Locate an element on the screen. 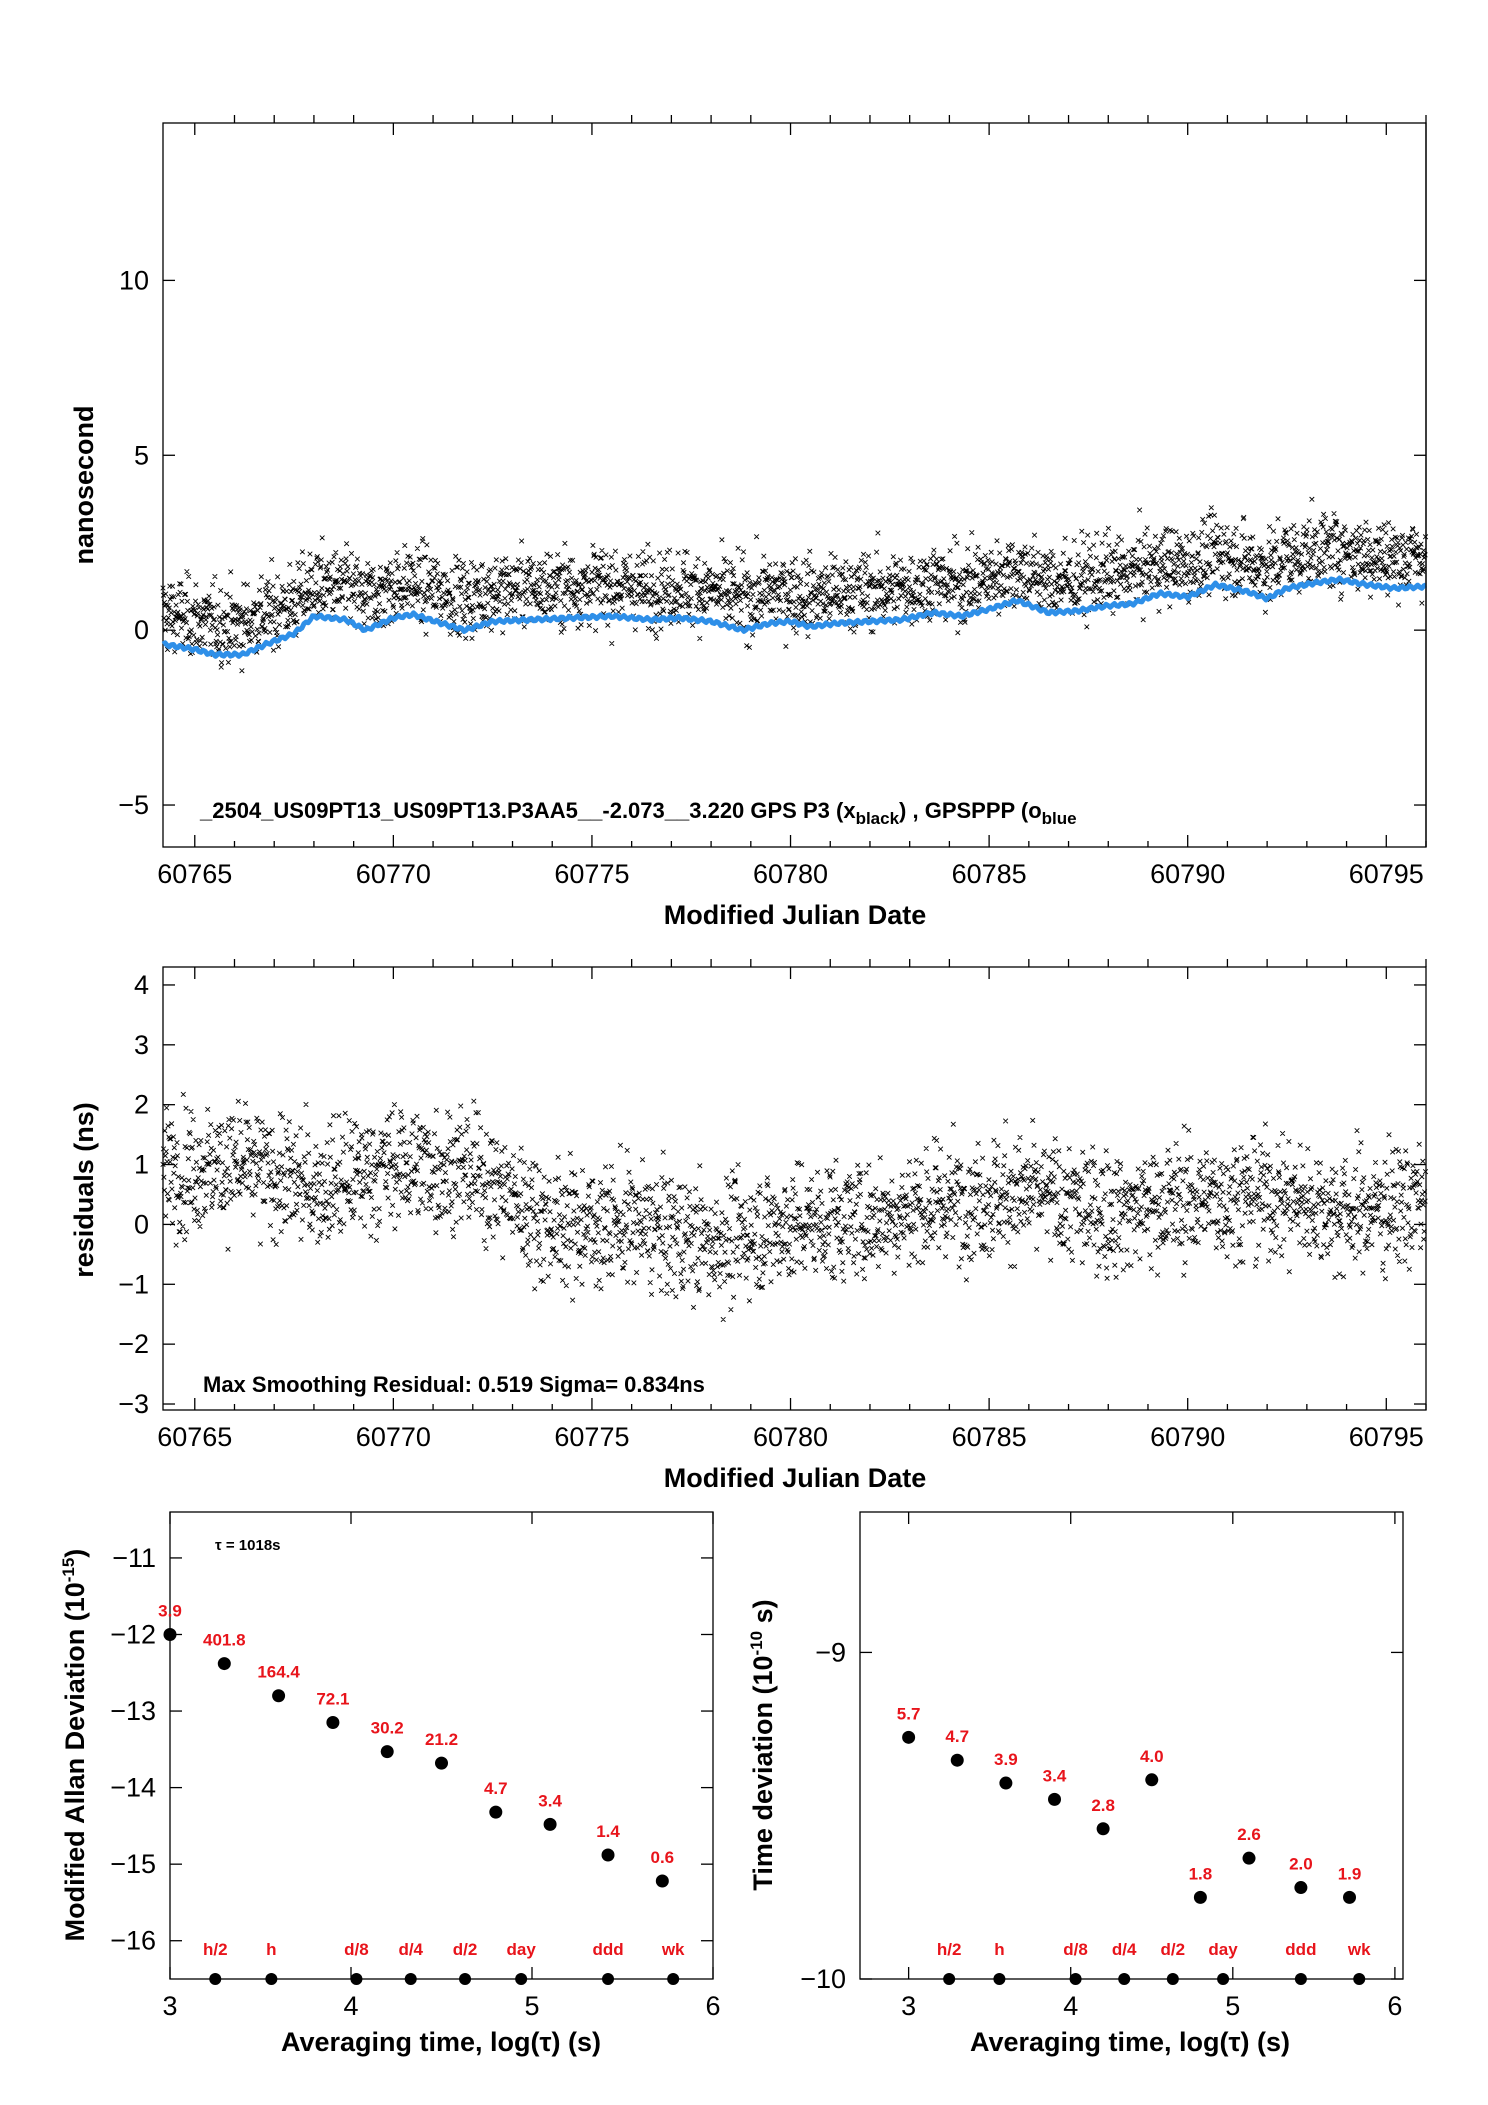 The width and height of the screenshot is (1488, 2105). smooth-curve-line is located at coordinates (794, 617).